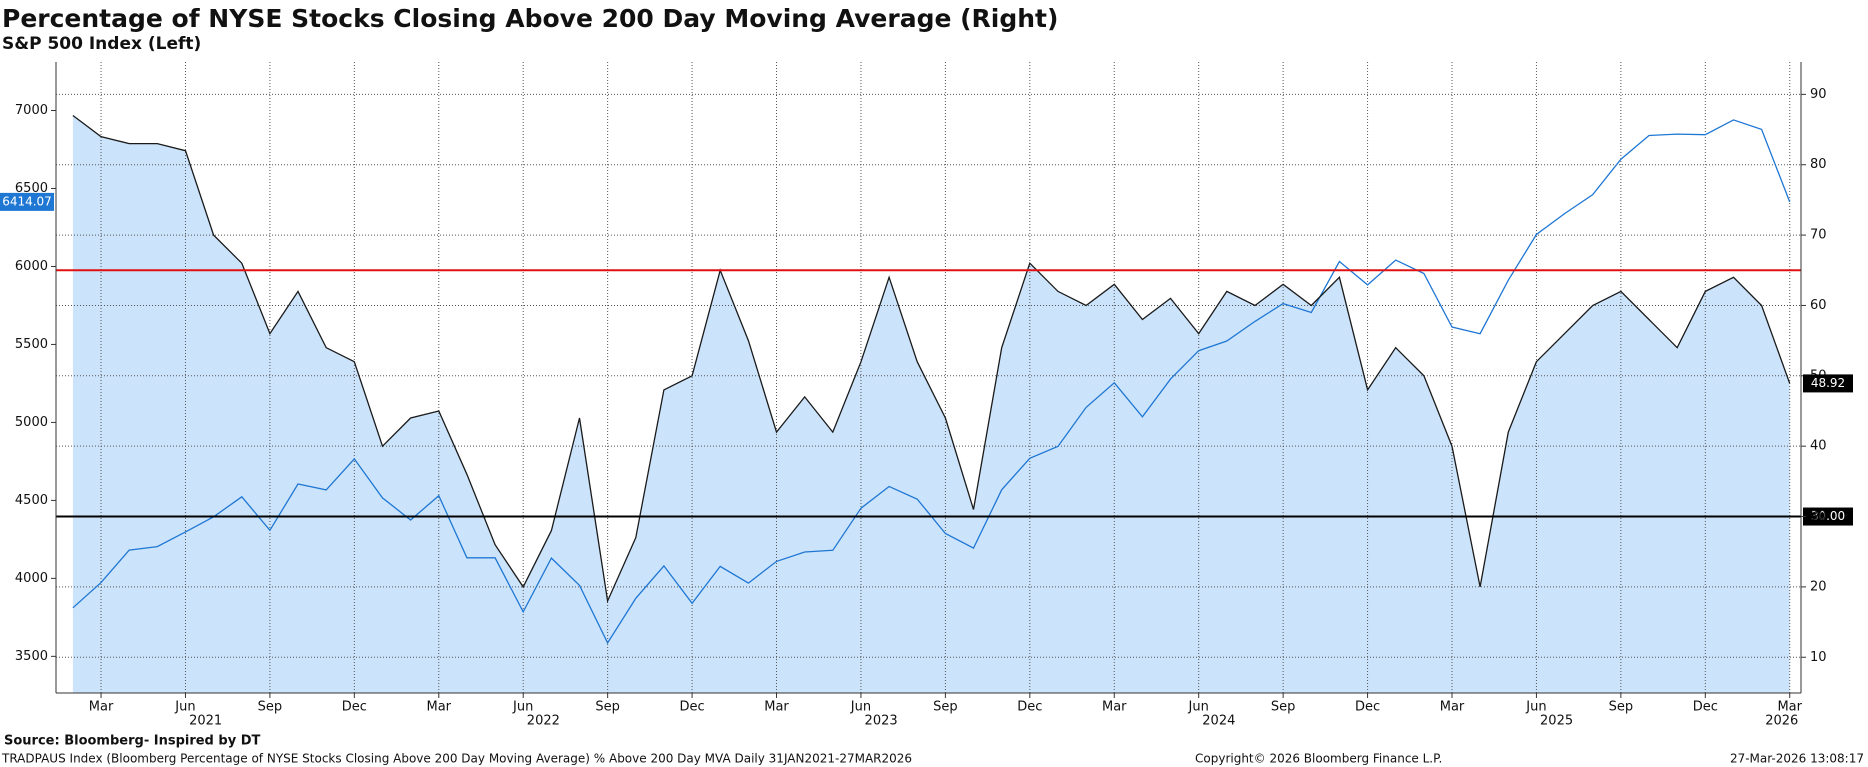 The image size is (1868, 767). I want to click on y2-tick-label: 70, so click(1818, 235).